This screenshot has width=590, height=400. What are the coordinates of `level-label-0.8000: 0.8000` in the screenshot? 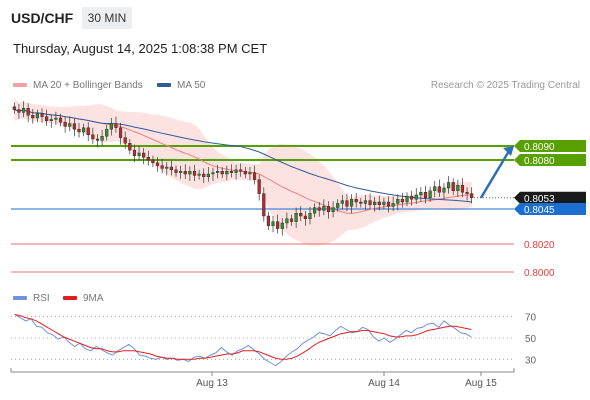 It's located at (539, 273).